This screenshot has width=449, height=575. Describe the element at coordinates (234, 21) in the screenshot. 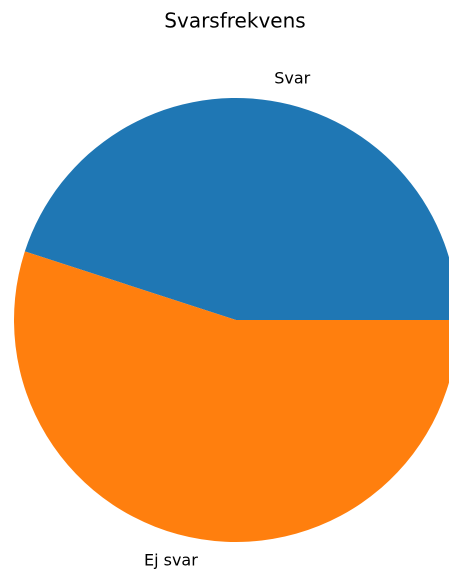

I see `chart-title: Svarsfrekvens` at that location.